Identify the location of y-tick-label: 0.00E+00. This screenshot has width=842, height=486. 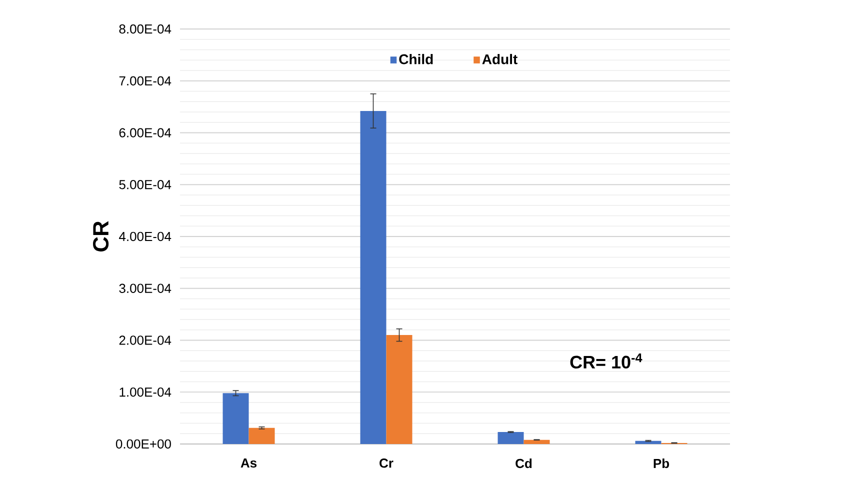
(143, 444).